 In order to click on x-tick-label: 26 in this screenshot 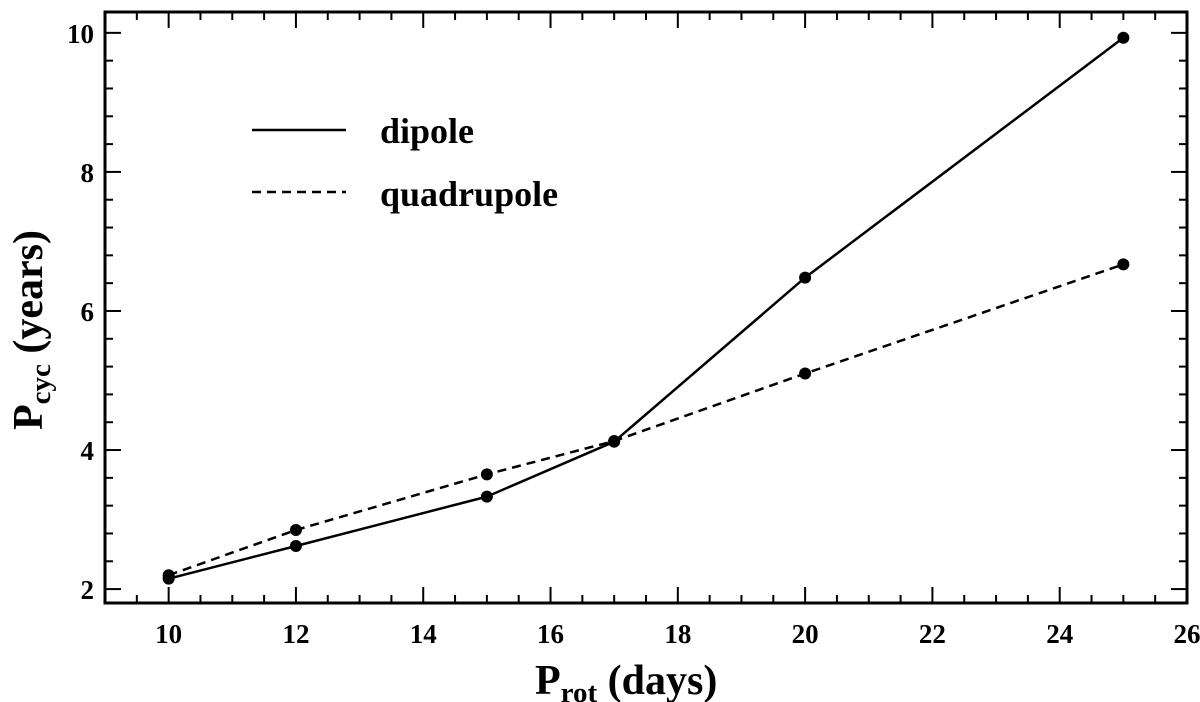, I will do `click(1187, 634)`.